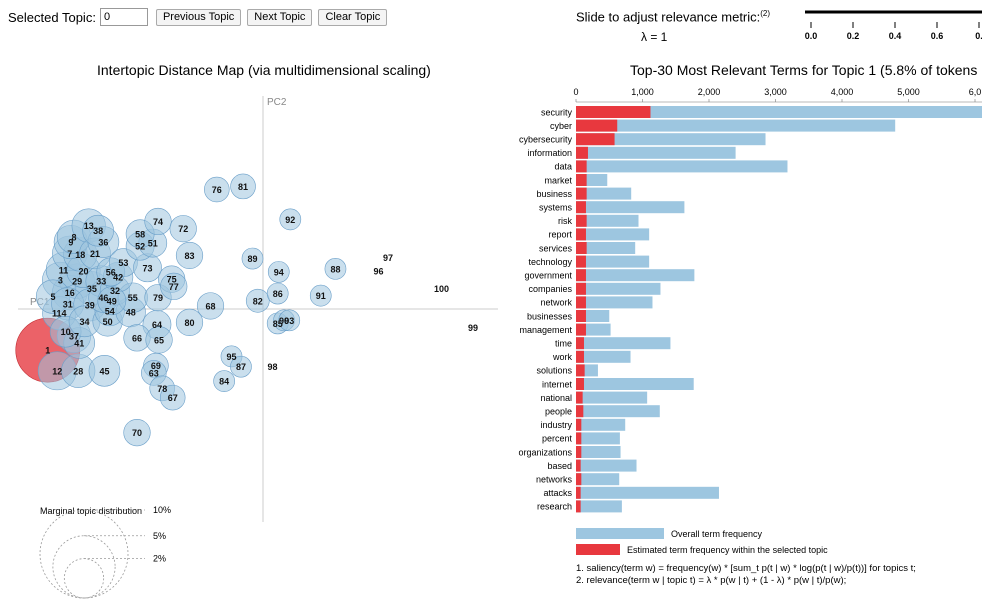  I want to click on topic-label-18: 18, so click(80, 255).